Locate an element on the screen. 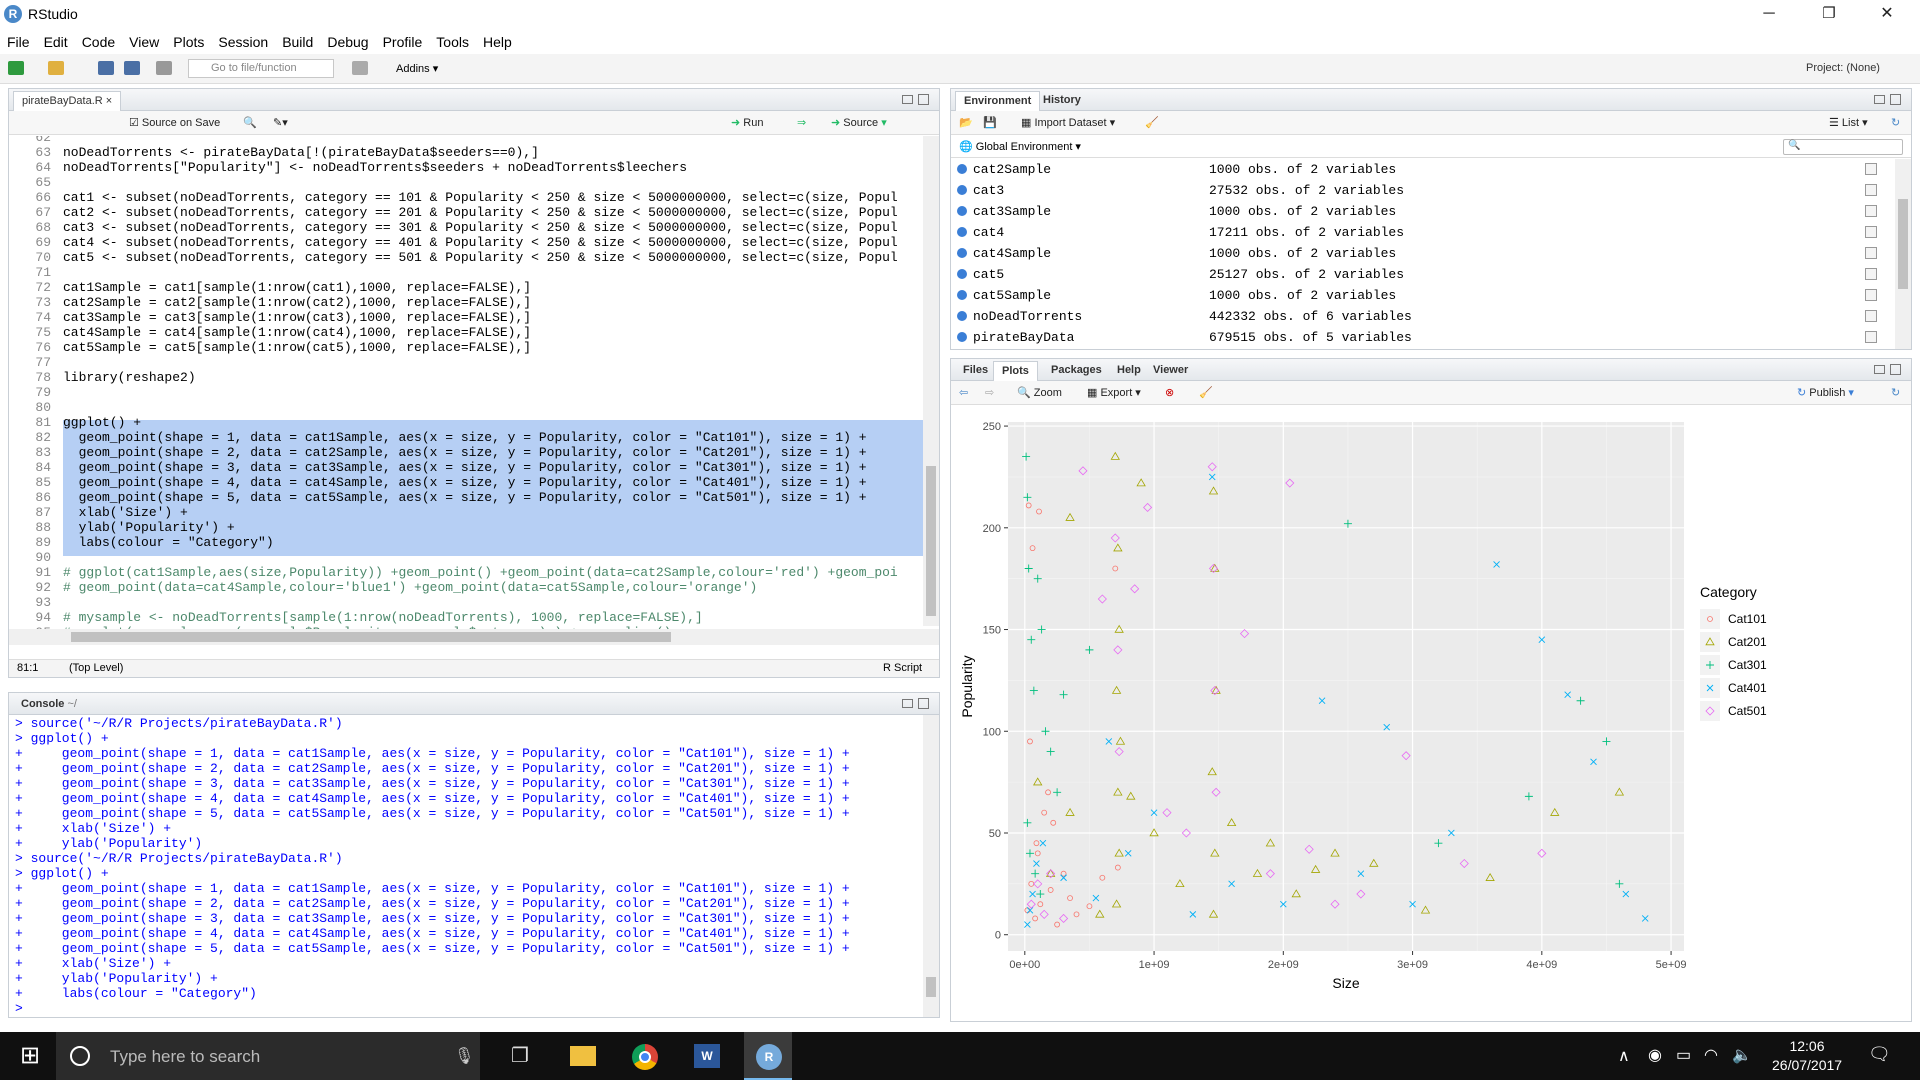  source-on-save-checkbox: ☑ Source on Save is located at coordinates (175, 123).